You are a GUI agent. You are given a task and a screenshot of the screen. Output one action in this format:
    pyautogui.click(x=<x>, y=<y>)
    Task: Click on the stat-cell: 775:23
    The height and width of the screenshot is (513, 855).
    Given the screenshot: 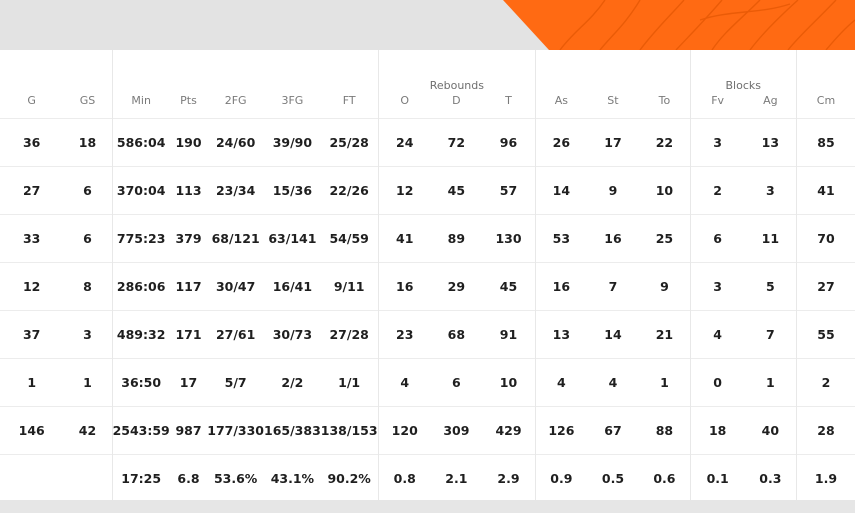 What is the action you would take?
    pyautogui.click(x=140, y=238)
    